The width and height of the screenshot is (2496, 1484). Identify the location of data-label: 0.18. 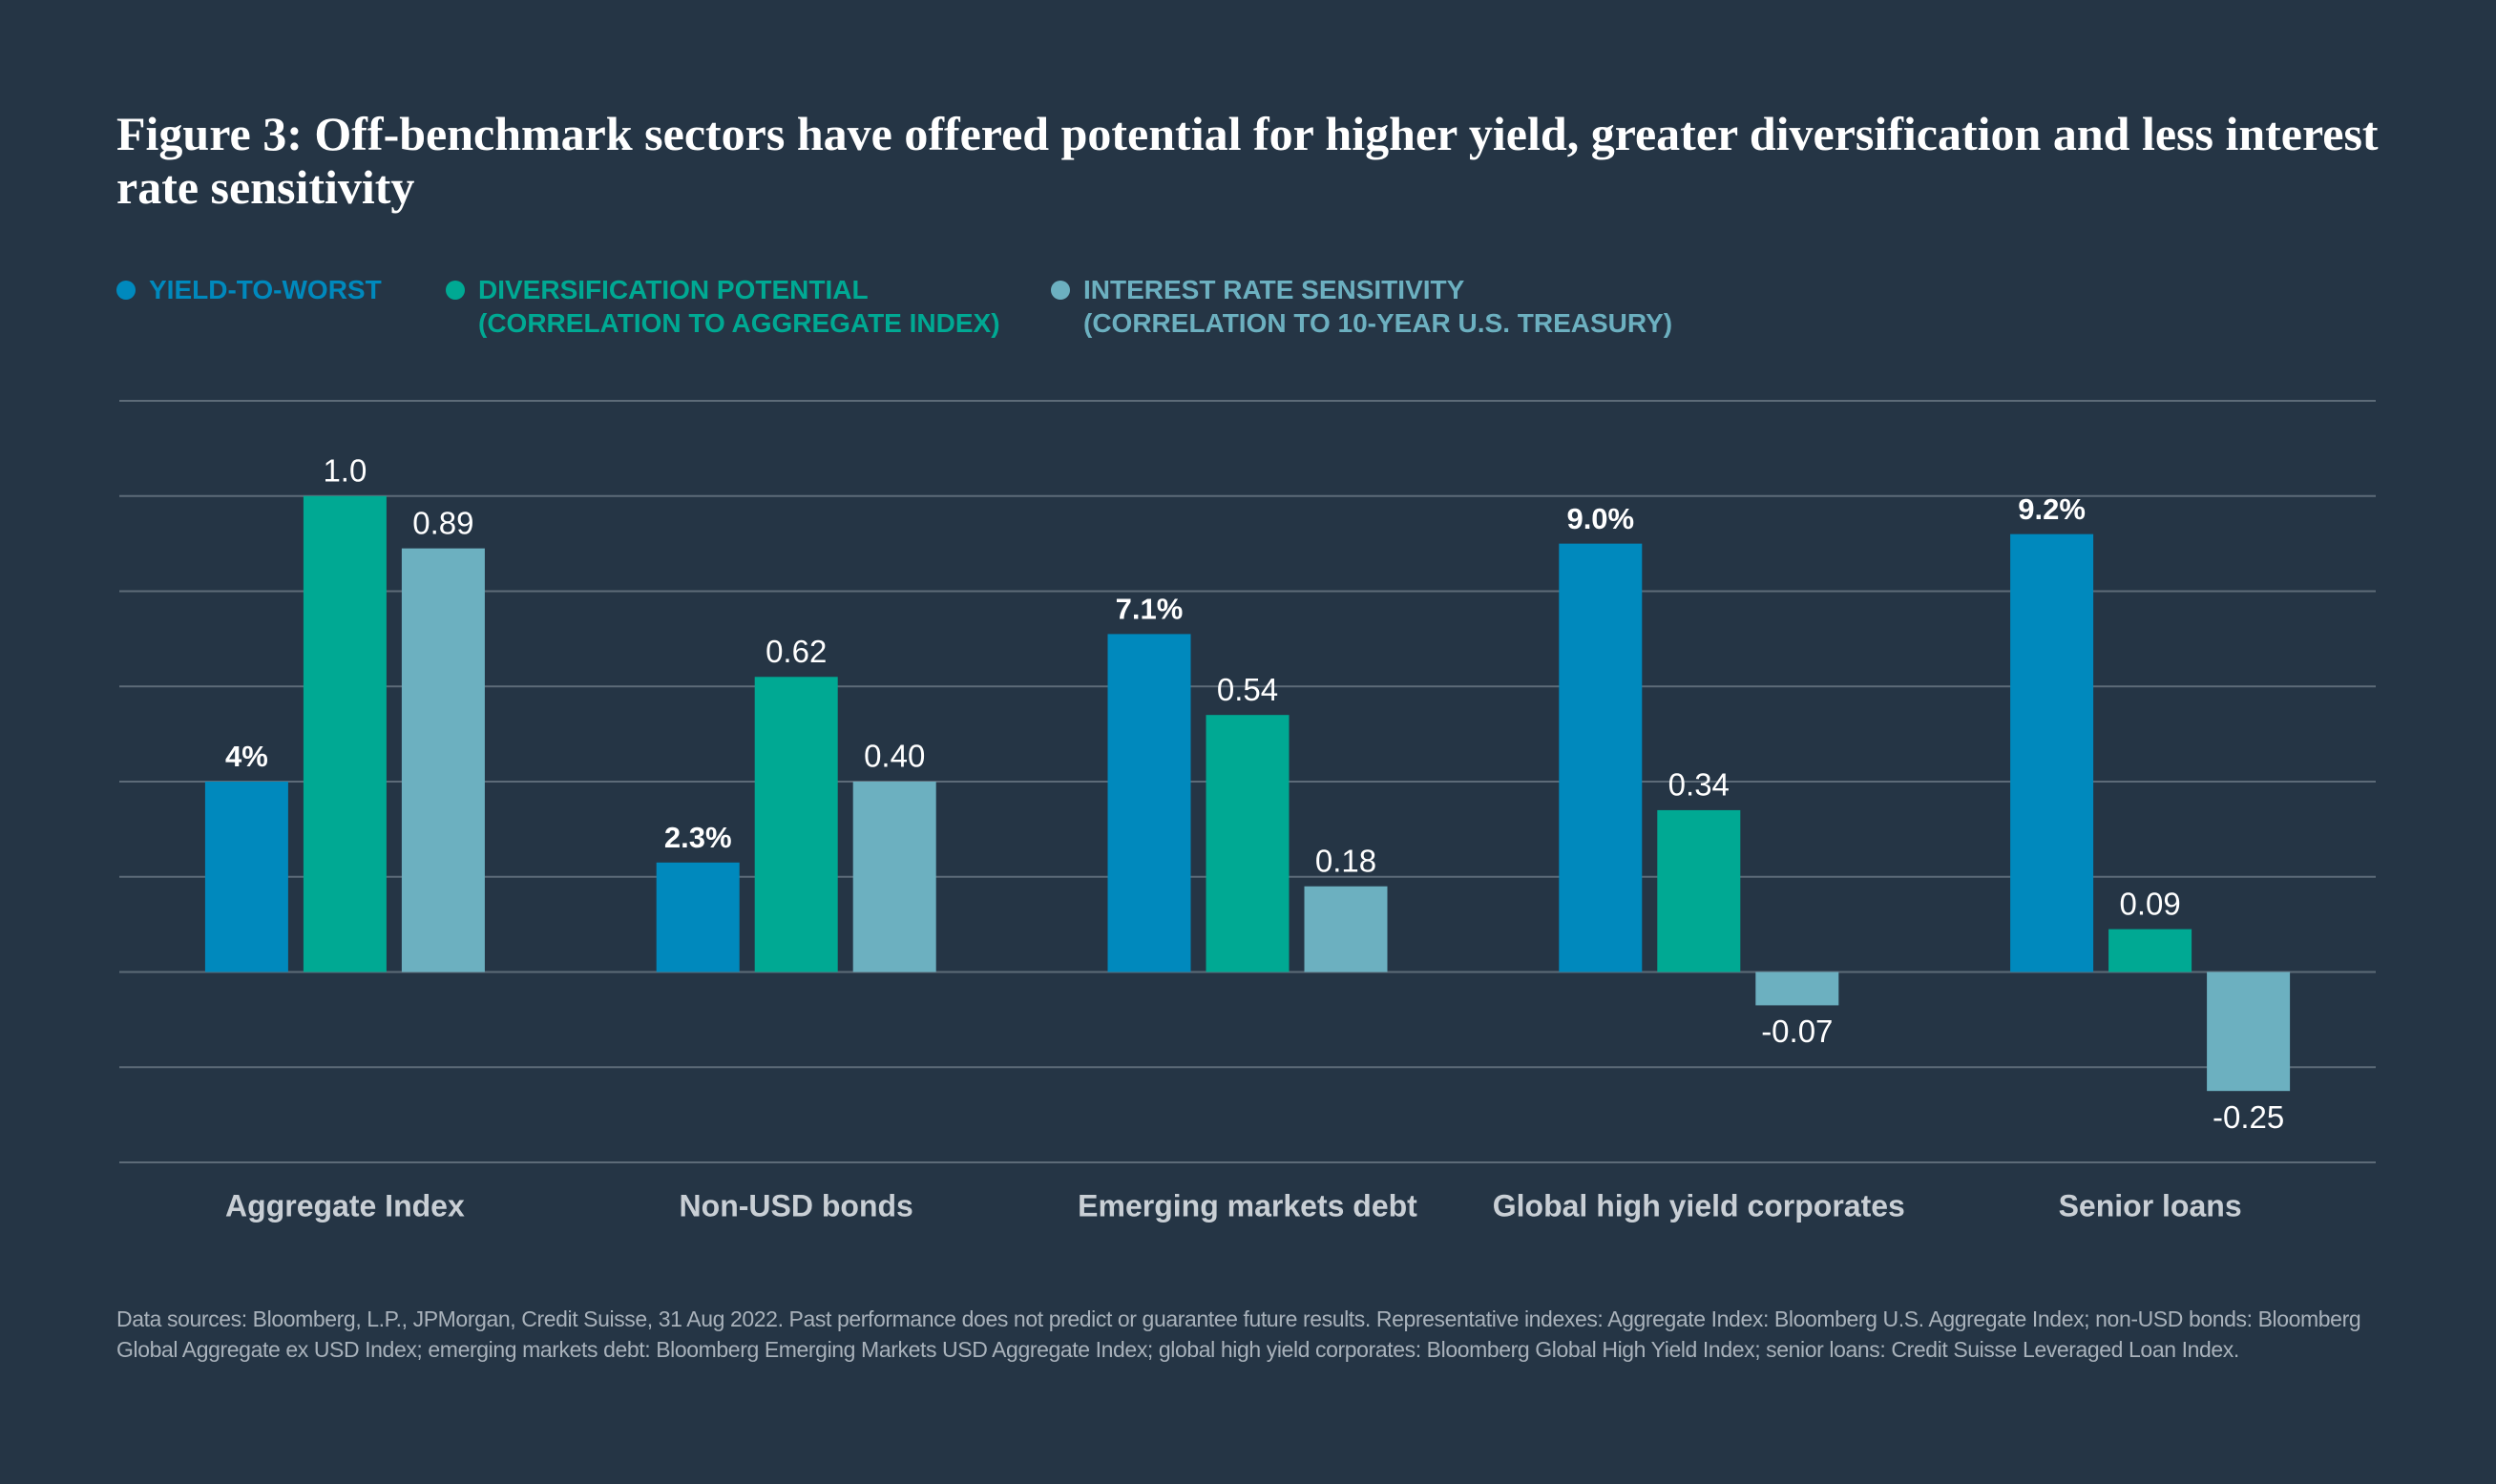
(1346, 860).